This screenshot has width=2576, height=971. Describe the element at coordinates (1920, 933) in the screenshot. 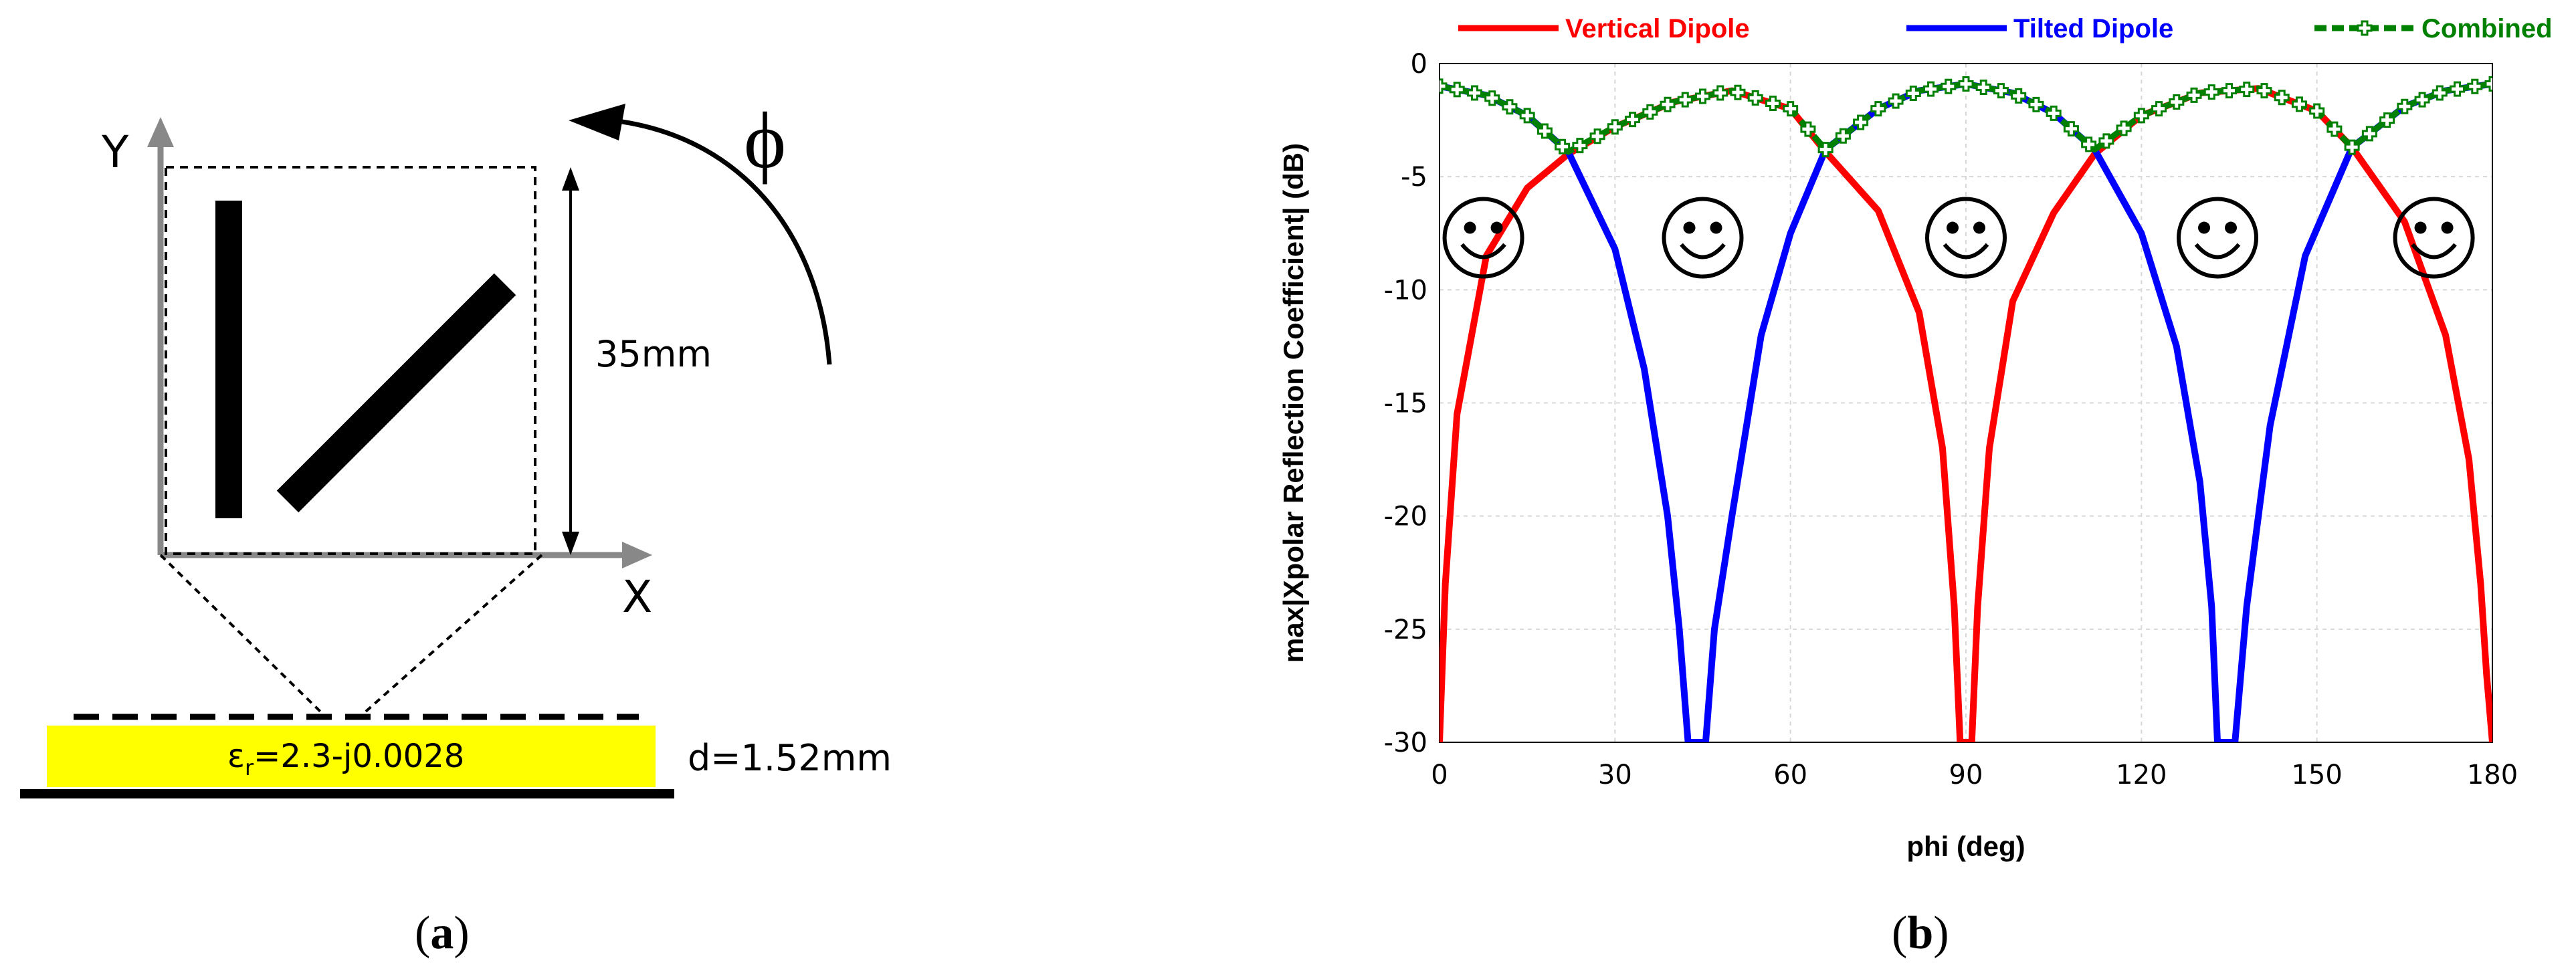

I see `panel-b-caption: (b)` at that location.